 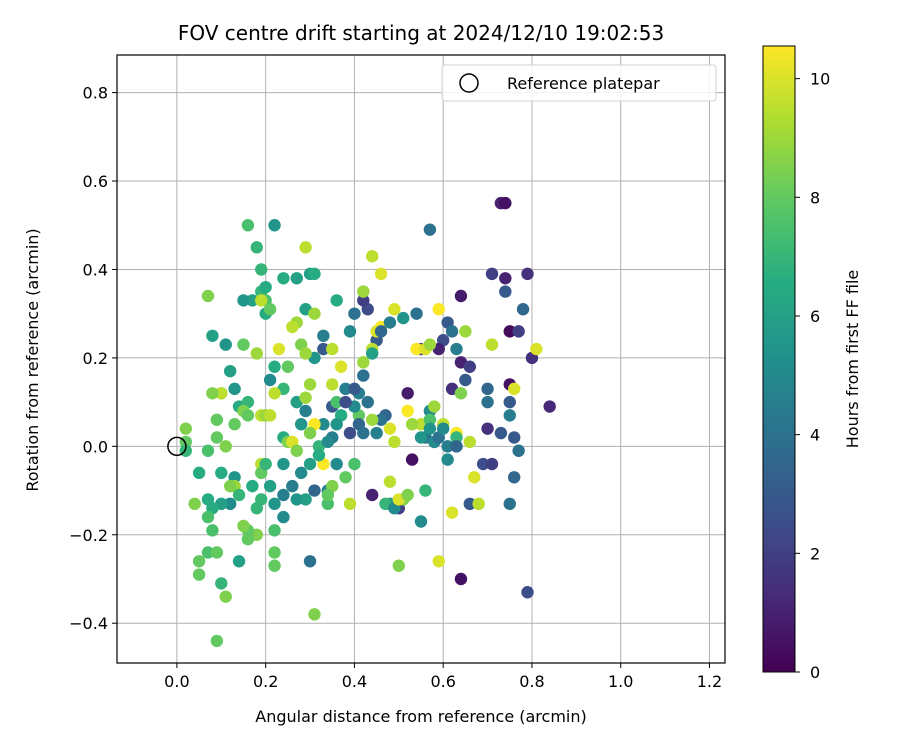 I want to click on reference-marker, so click(x=177, y=446).